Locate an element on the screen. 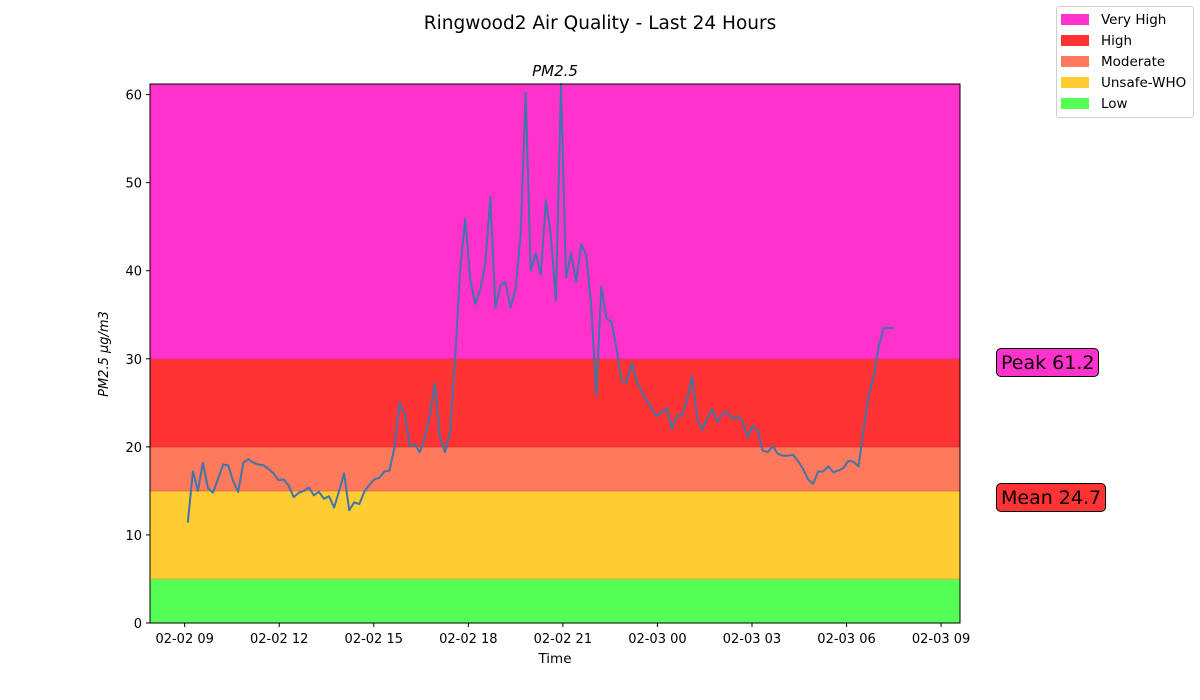 This screenshot has width=1200, height=700. y-tick-label: 30 is located at coordinates (133, 360).